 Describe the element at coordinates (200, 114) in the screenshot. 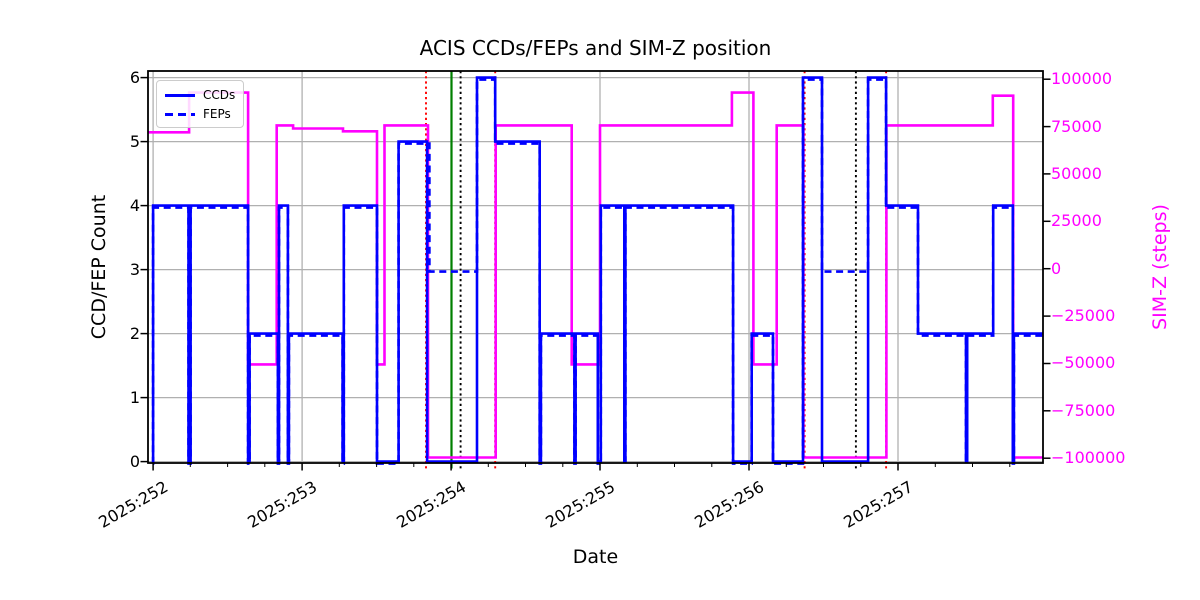

I see `legend-item-feps: FEPs` at that location.